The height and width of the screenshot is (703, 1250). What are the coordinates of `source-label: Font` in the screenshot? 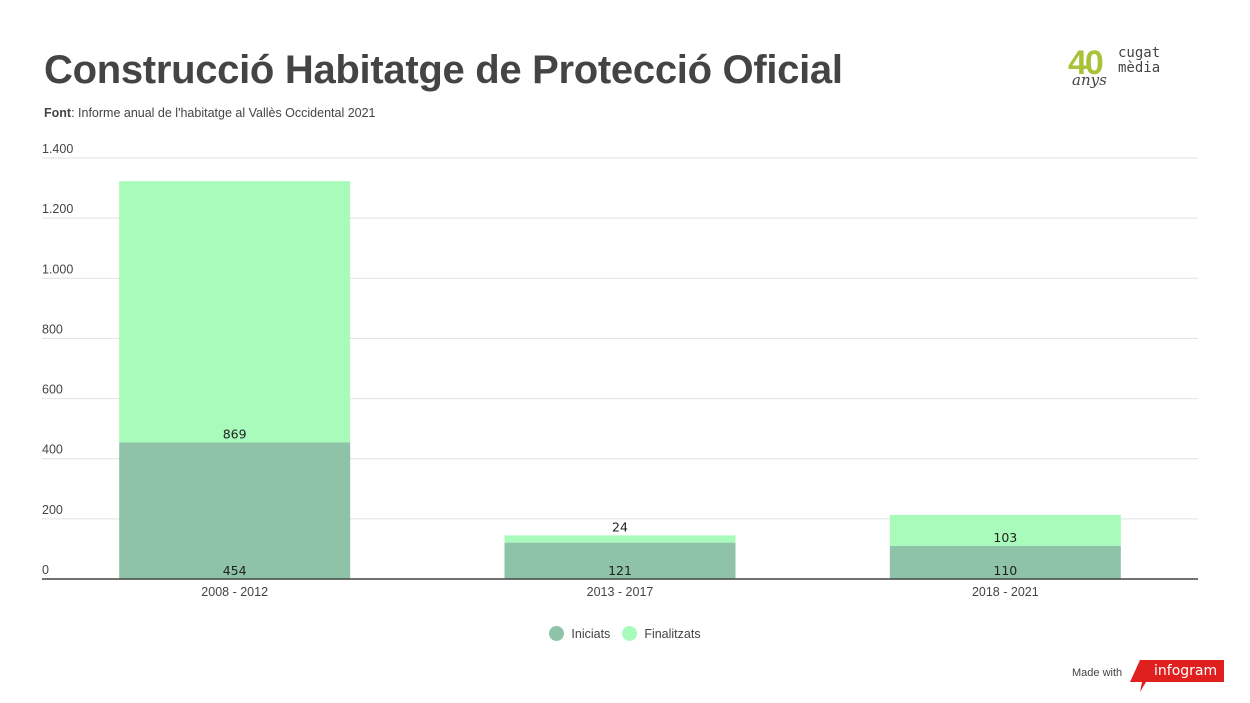 It's located at (58, 113).